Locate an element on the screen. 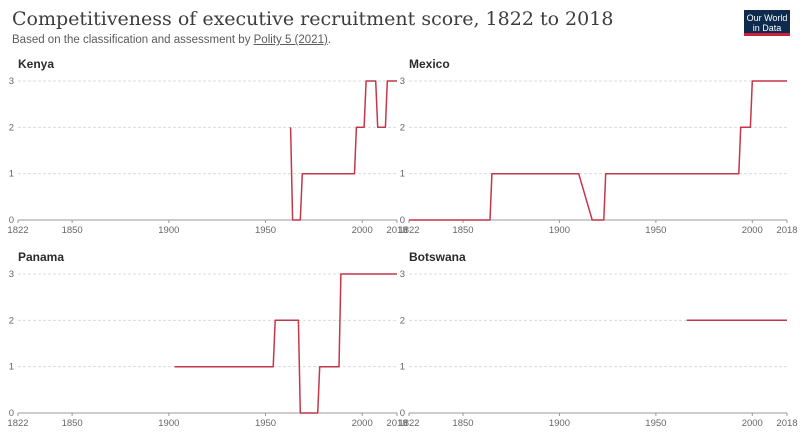 The width and height of the screenshot is (800, 435). x-tick-label-botswana-1950: 1950 is located at coordinates (655, 423).